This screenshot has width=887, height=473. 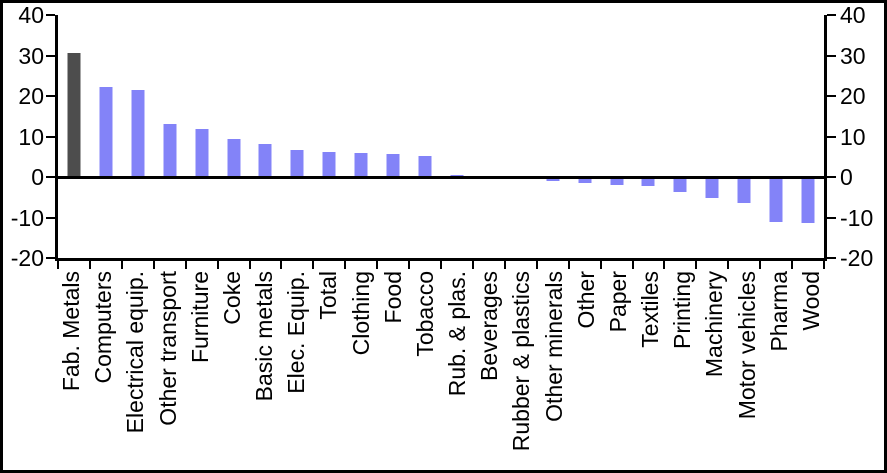 What do you see at coordinates (846, 177) in the screenshot?
I see `y-tick-label-right: 0` at bounding box center [846, 177].